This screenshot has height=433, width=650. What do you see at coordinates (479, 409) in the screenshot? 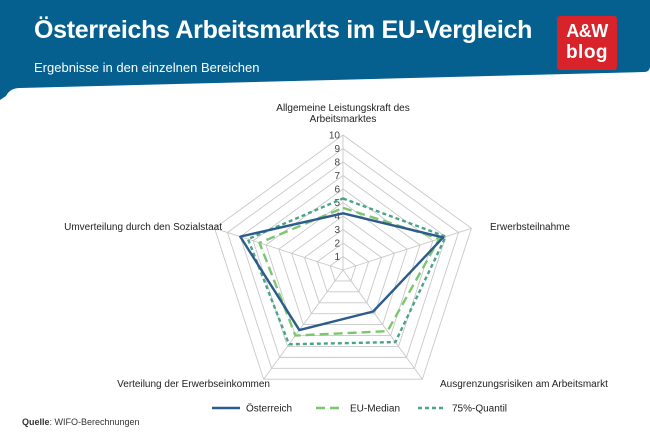
I see `legend-label-3: 75%-Quantil` at bounding box center [479, 409].